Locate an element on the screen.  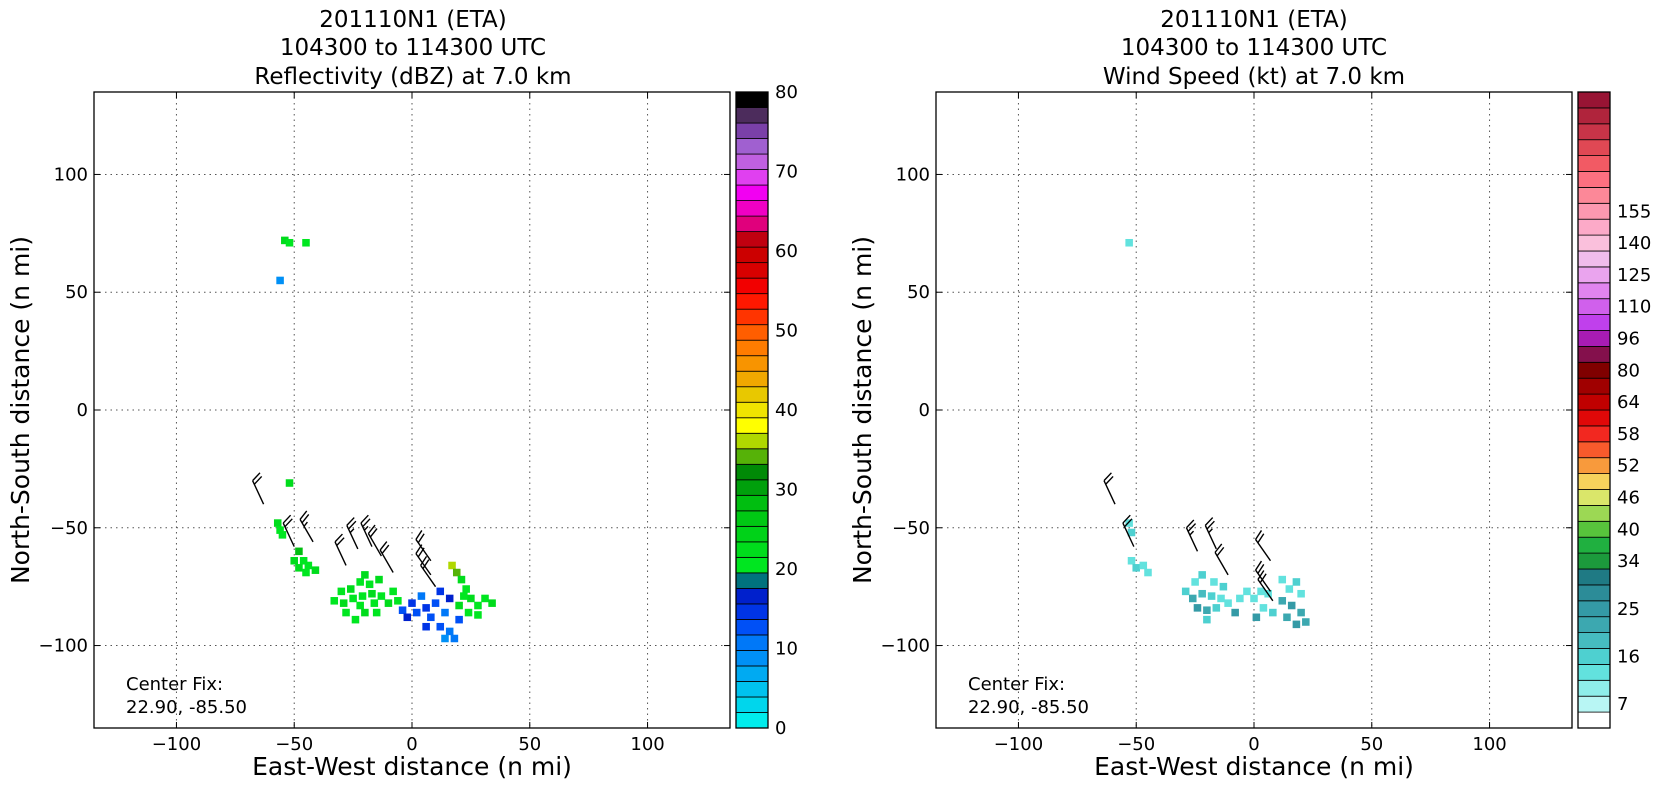
y-tick-label: −50 is located at coordinates (69, 528).